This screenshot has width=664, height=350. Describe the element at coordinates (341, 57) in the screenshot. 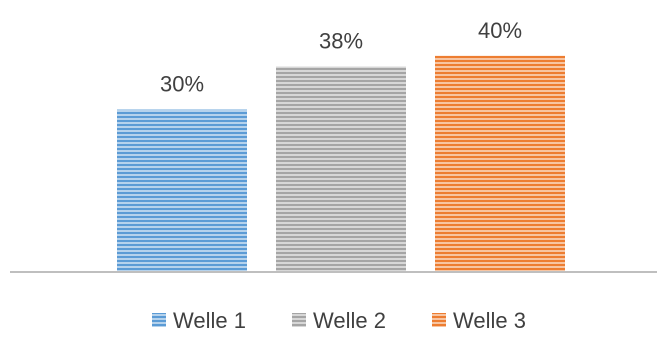

I see `value-labels-layer: 30% 38% 40%` at that location.